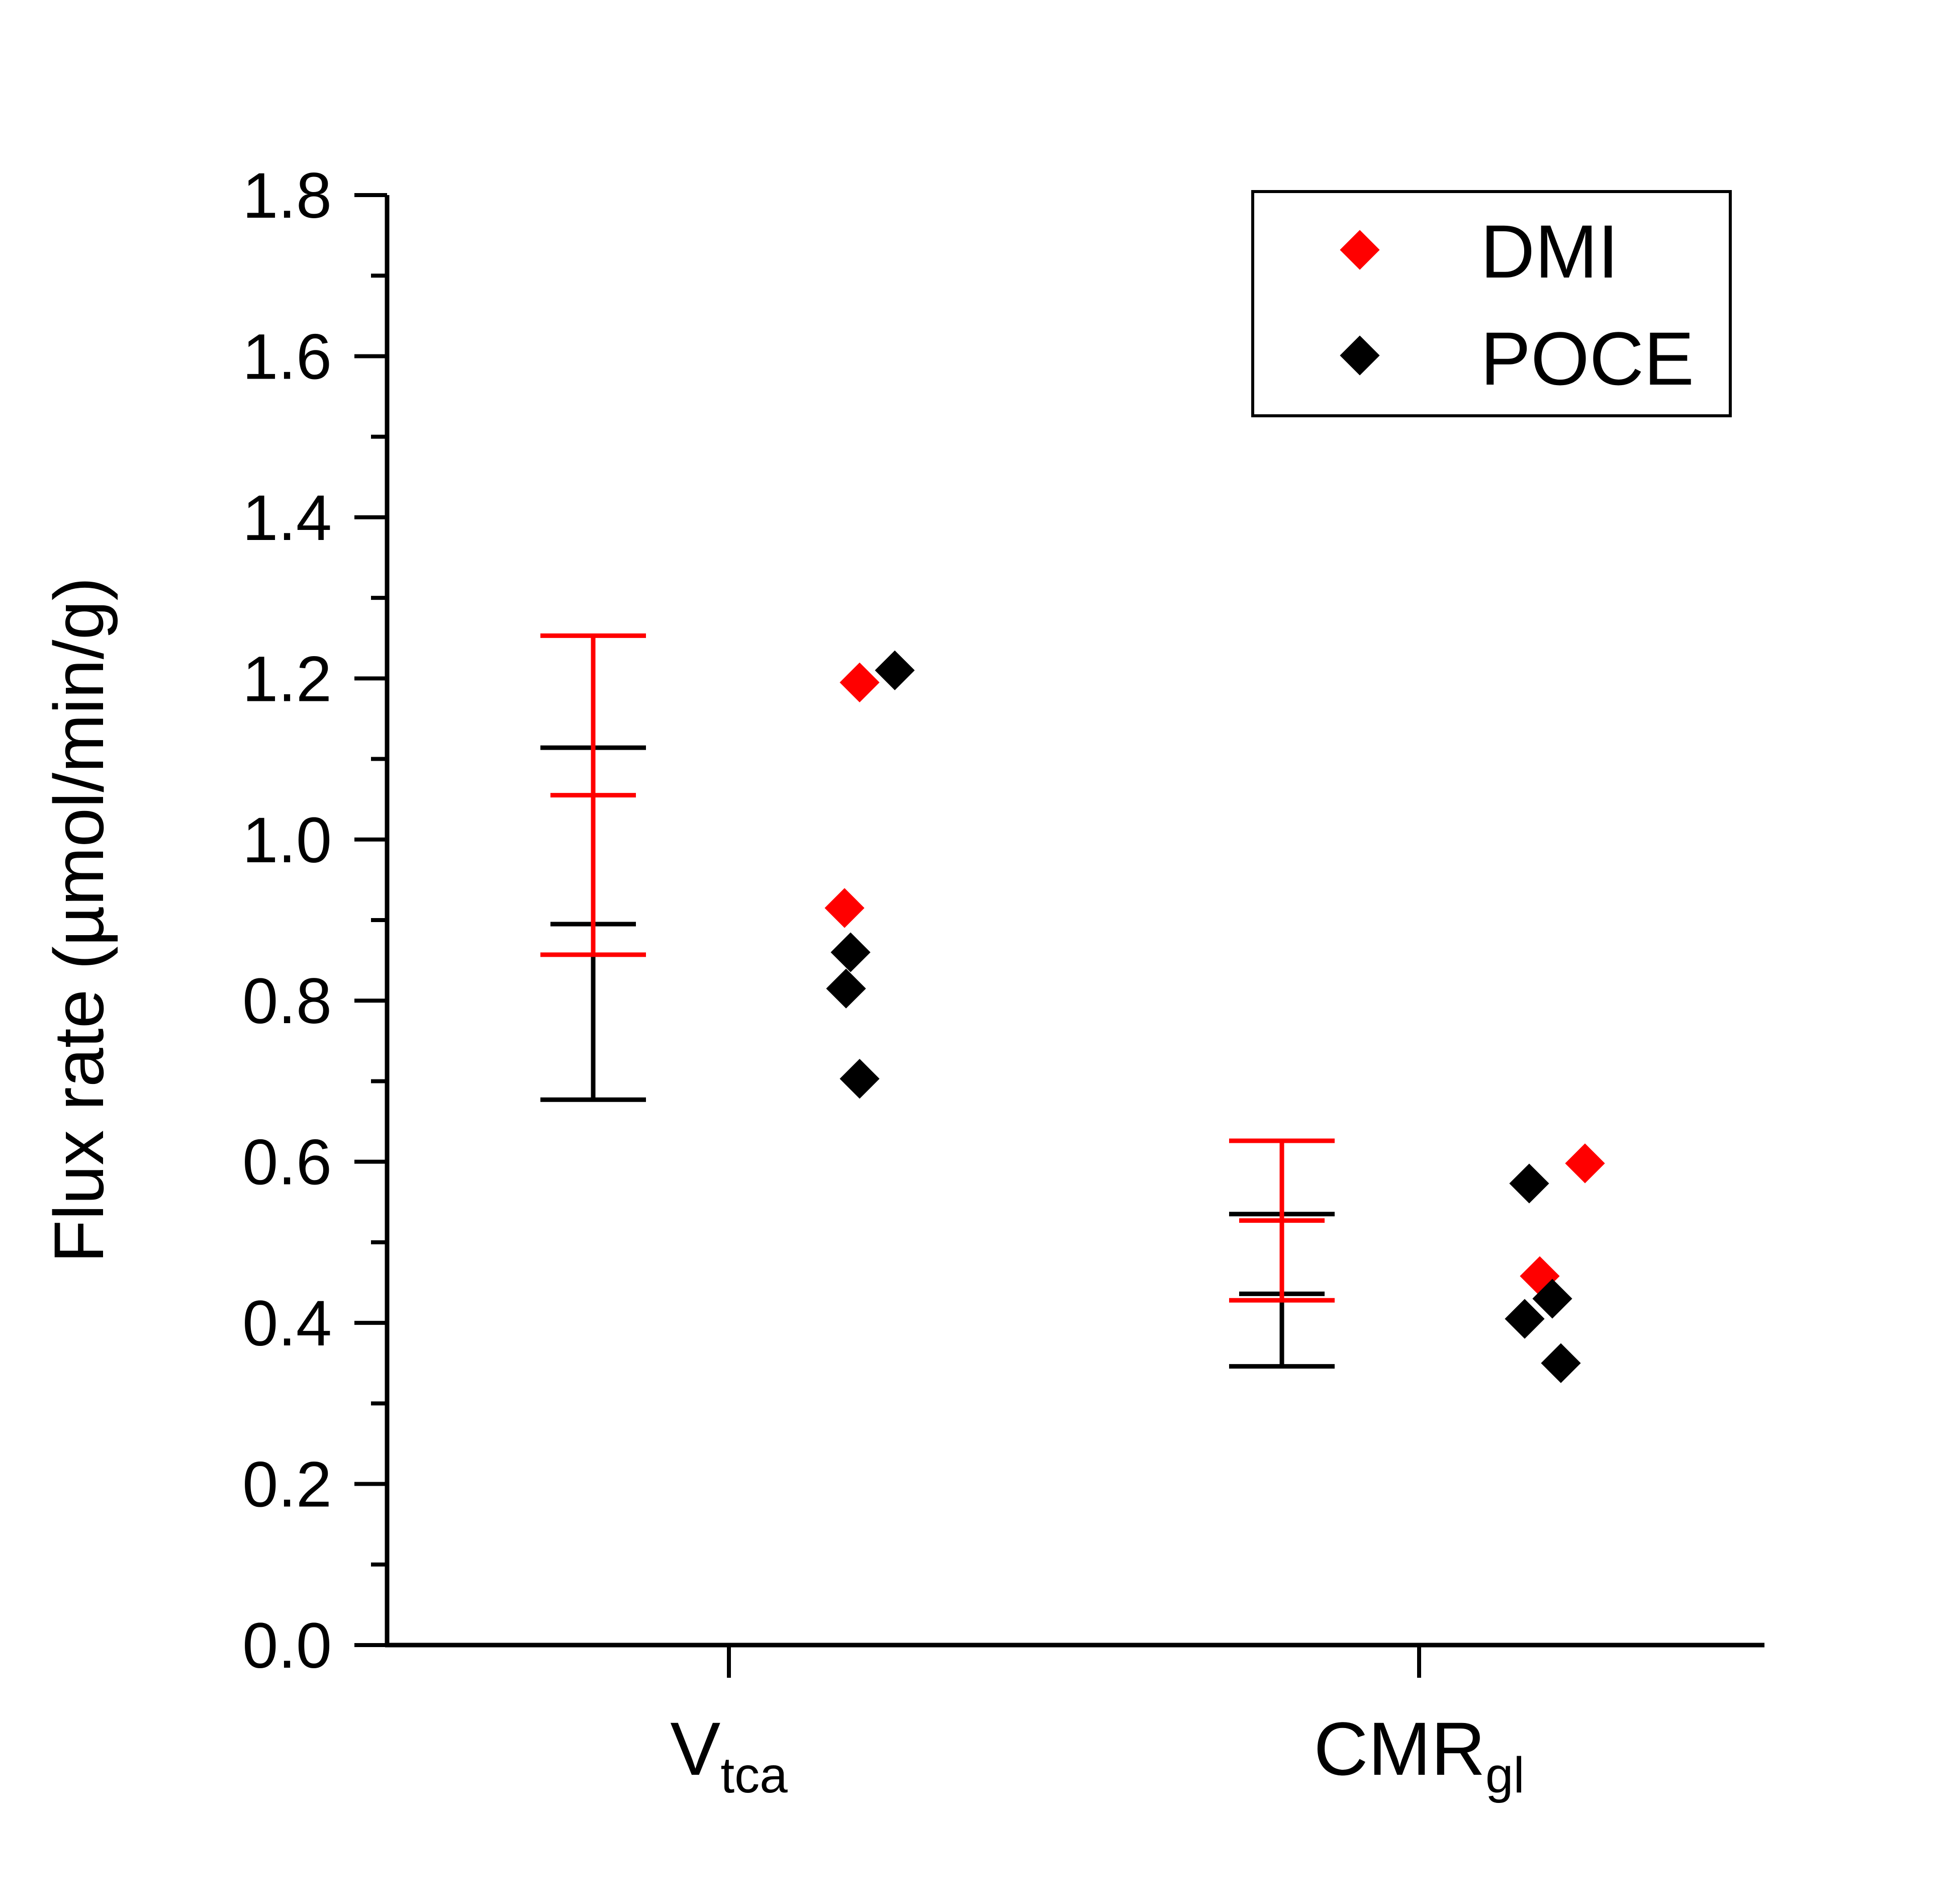  I want to click on y-tick-label: 1.4, so click(287, 518).